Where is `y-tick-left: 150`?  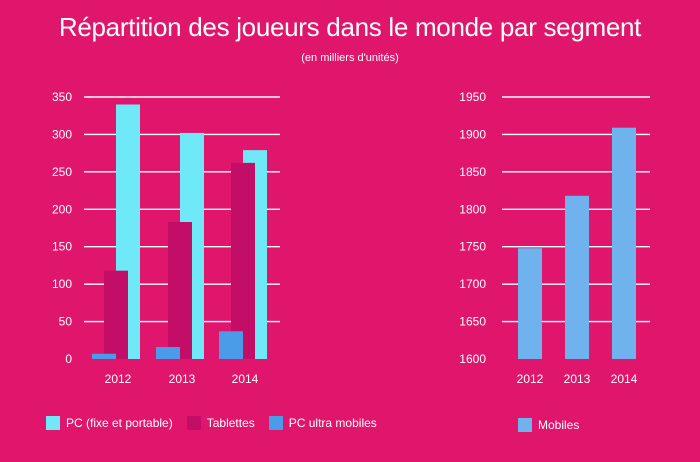
y-tick-left: 150 is located at coordinates (62, 247).